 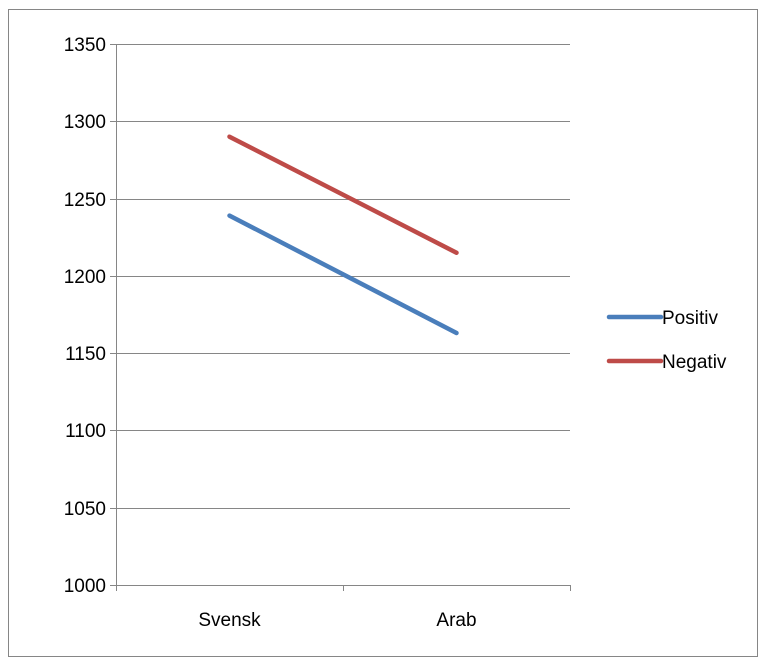 I want to click on series-lines, so click(x=343, y=235).